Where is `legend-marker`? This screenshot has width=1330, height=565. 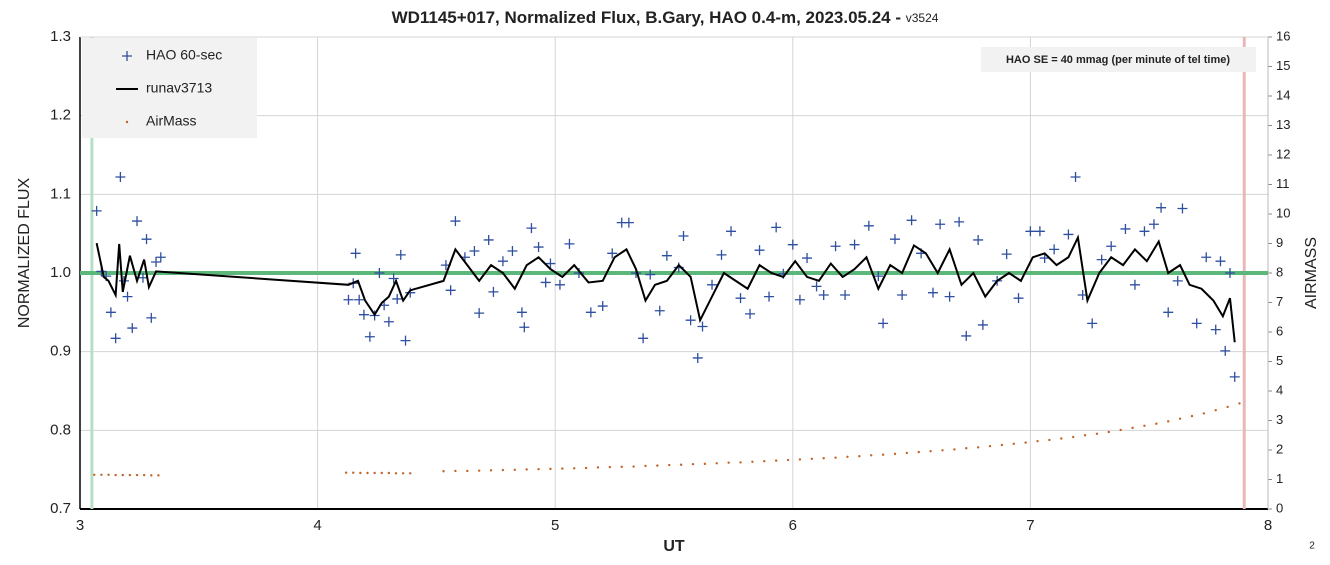
legend-marker is located at coordinates (127, 122).